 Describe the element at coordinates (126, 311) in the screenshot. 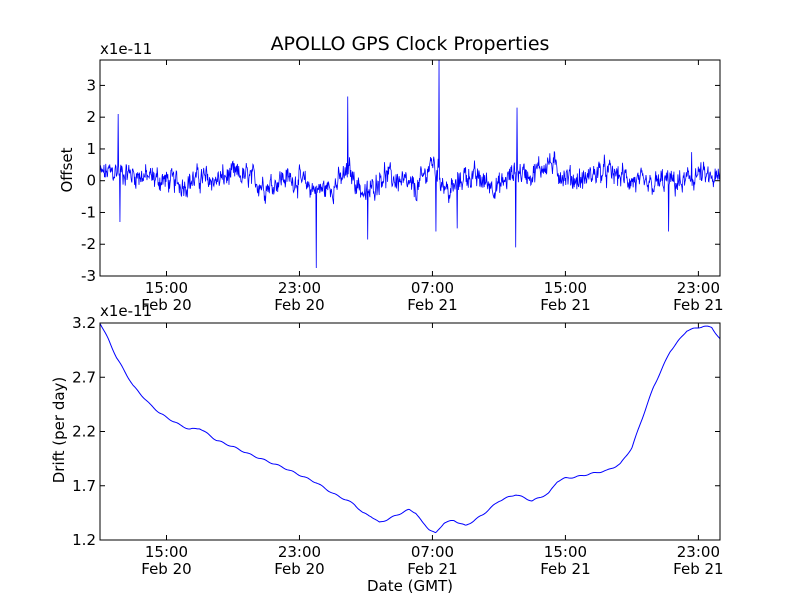

I see `drift-multiplier: x1e-11` at that location.